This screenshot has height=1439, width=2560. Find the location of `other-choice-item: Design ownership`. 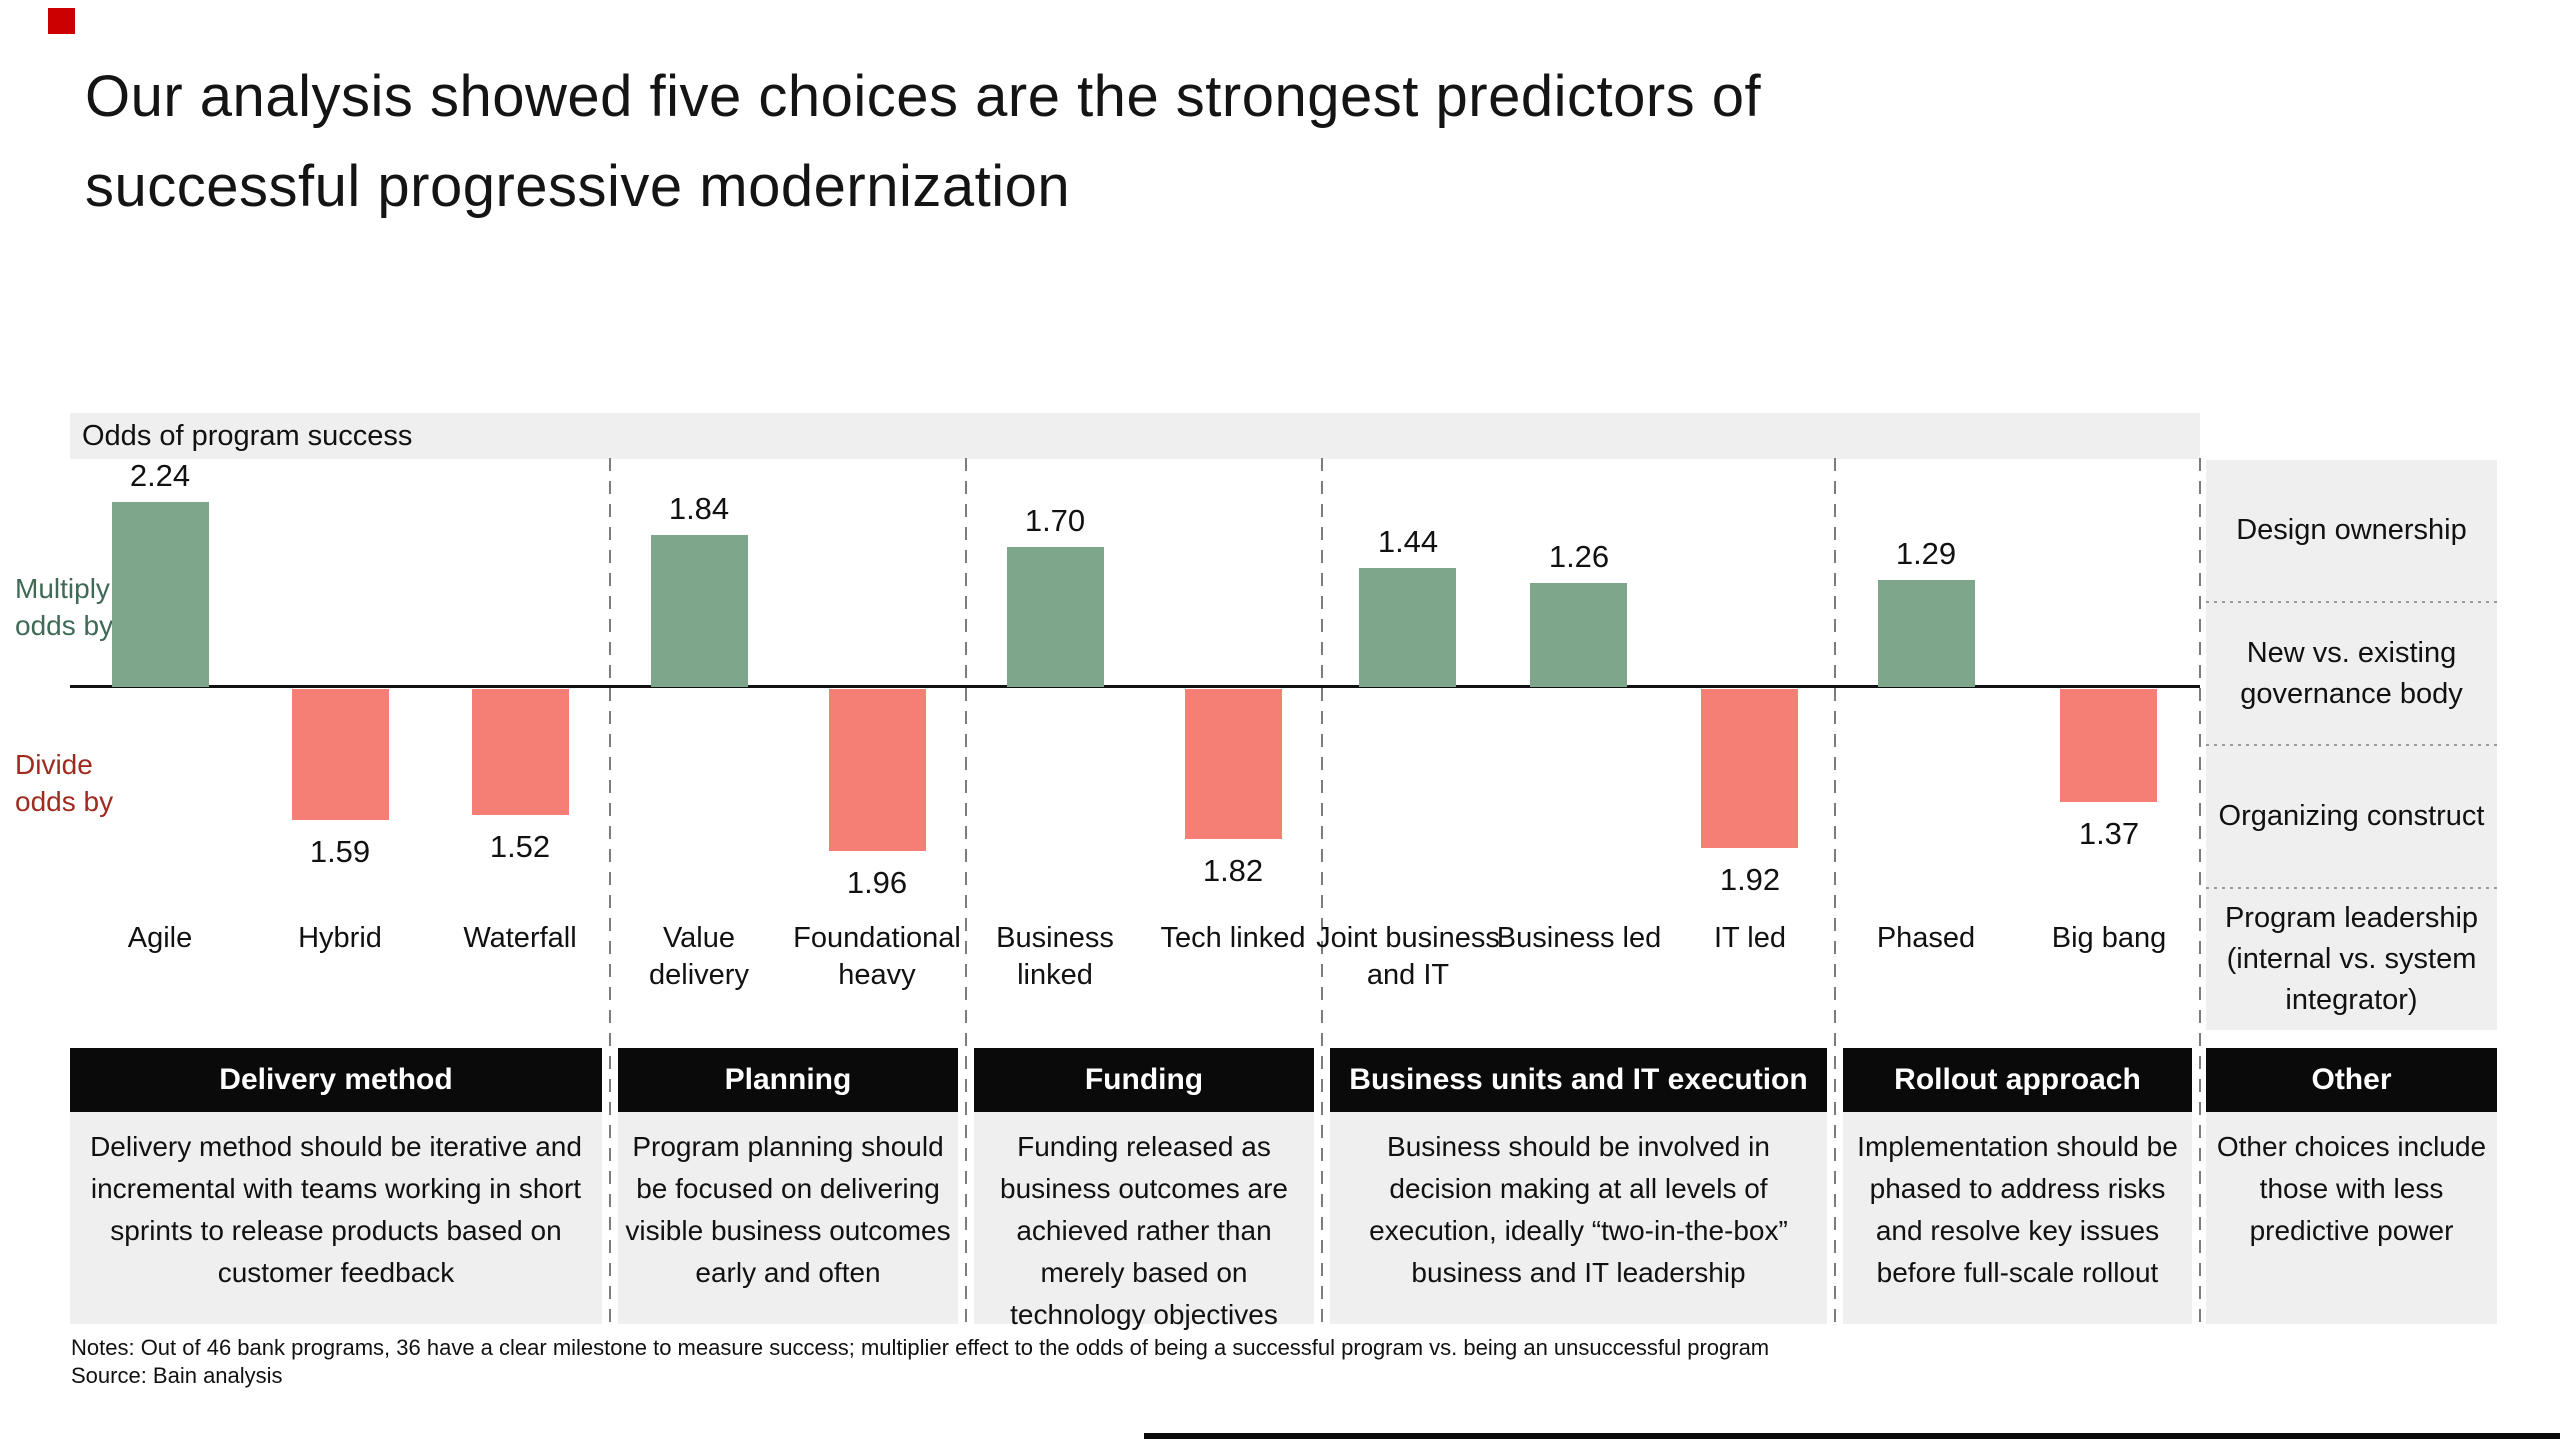

other-choice-item: Design ownership is located at coordinates (2351, 530).